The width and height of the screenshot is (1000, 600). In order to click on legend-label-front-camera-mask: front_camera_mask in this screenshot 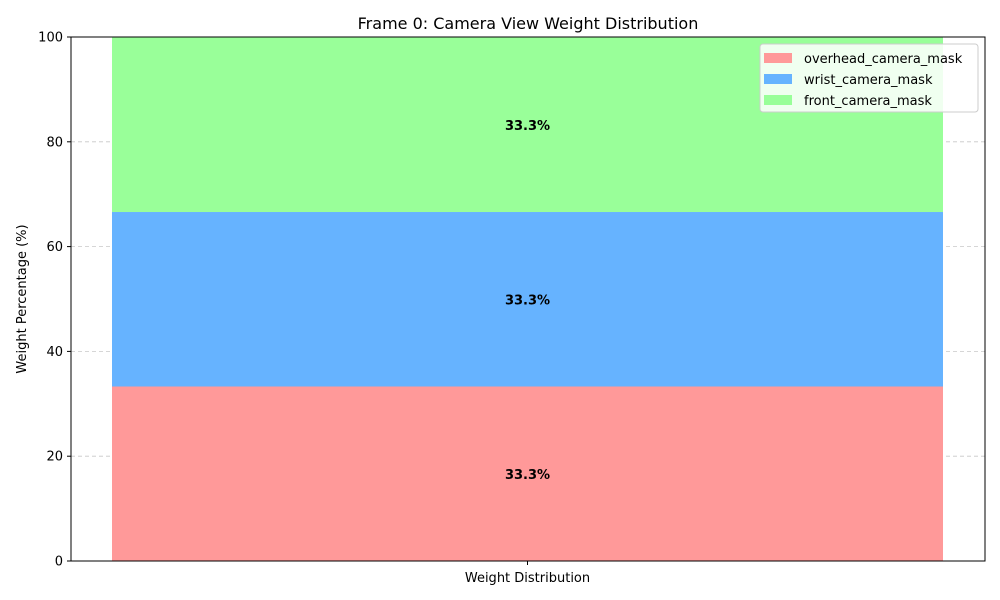, I will do `click(868, 101)`.